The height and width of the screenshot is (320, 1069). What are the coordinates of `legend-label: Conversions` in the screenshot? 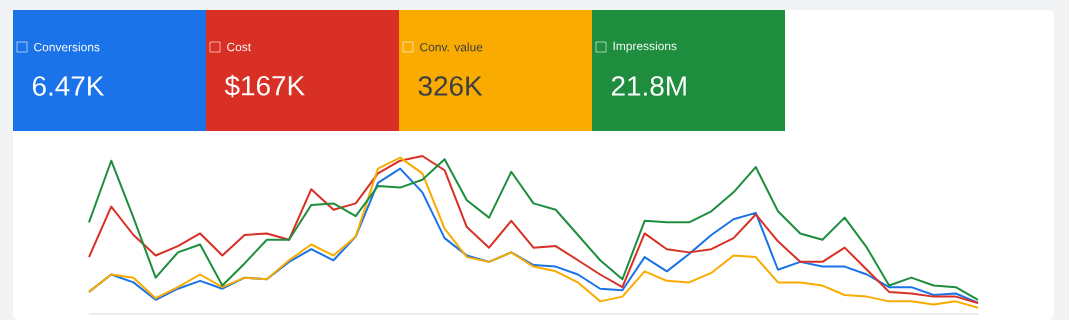 It's located at (67, 47).